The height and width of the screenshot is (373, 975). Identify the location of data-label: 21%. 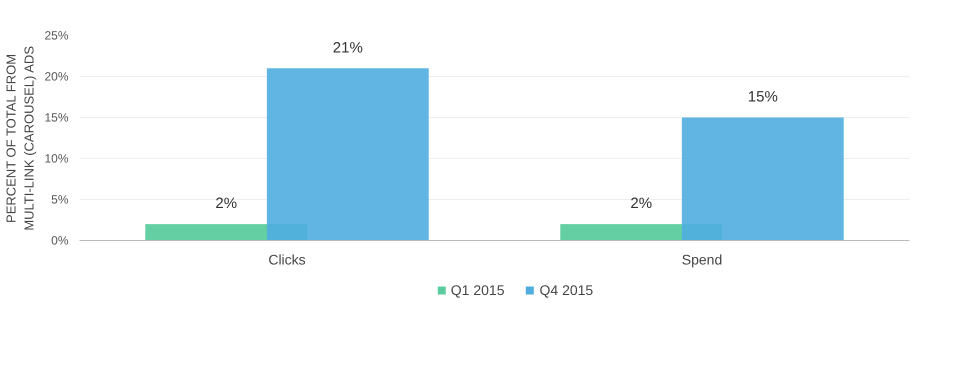
(347, 47).